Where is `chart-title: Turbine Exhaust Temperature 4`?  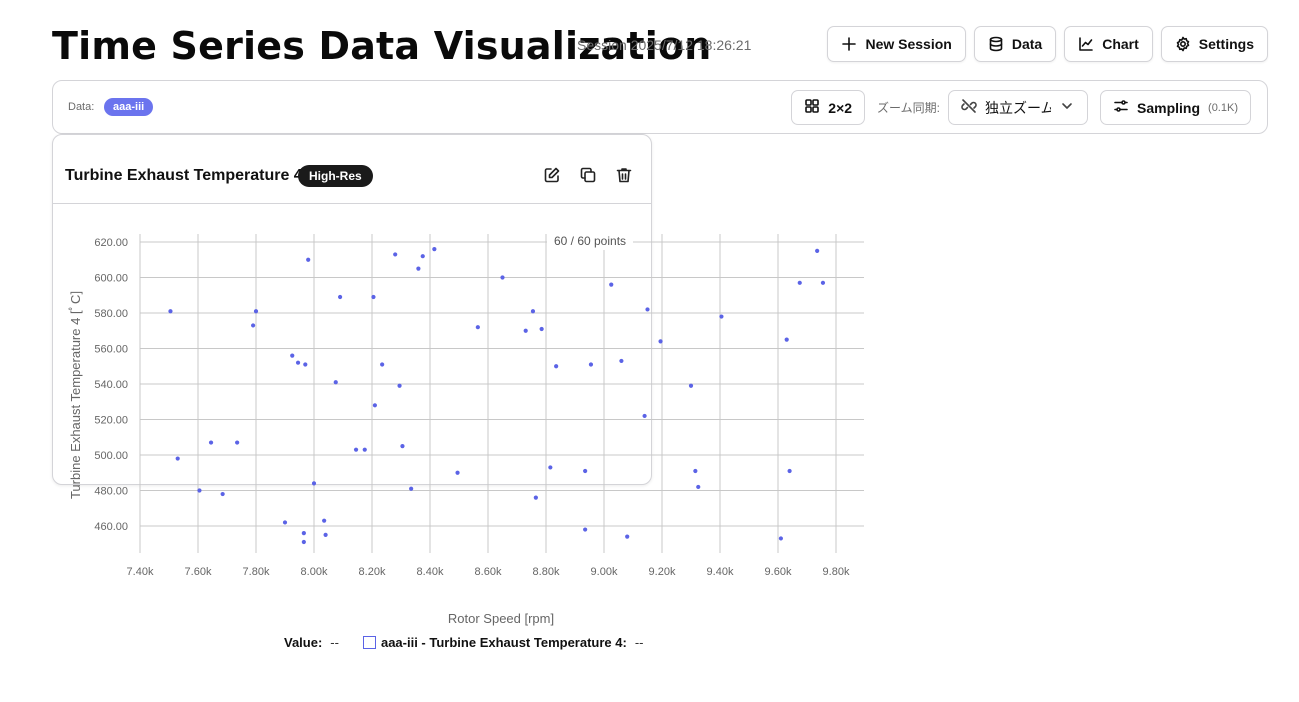
chart-title: Turbine Exhaust Temperature 4 is located at coordinates (184, 175).